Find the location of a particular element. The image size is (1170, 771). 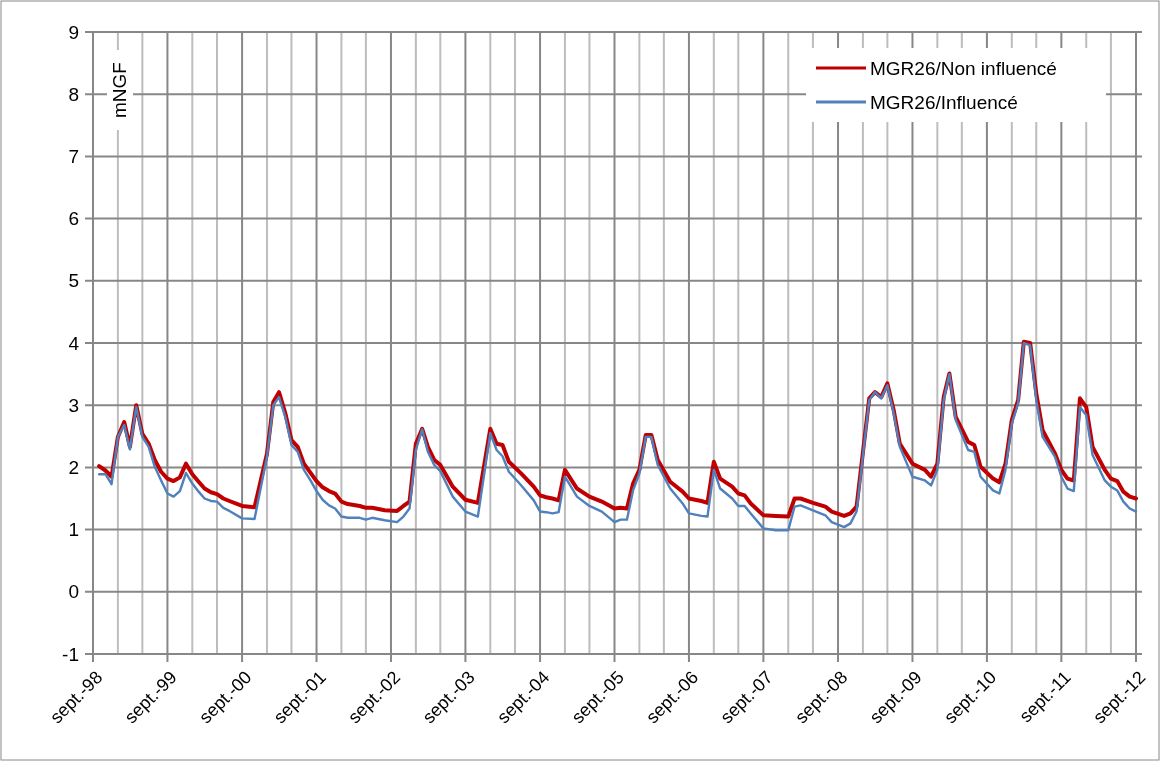

y-tick-label: 5 is located at coordinates (73, 281).